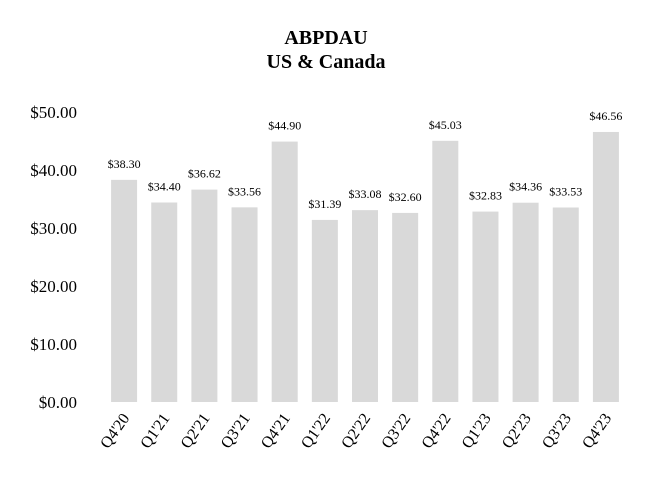  I want to click on data-label: $34.40, so click(164, 186).